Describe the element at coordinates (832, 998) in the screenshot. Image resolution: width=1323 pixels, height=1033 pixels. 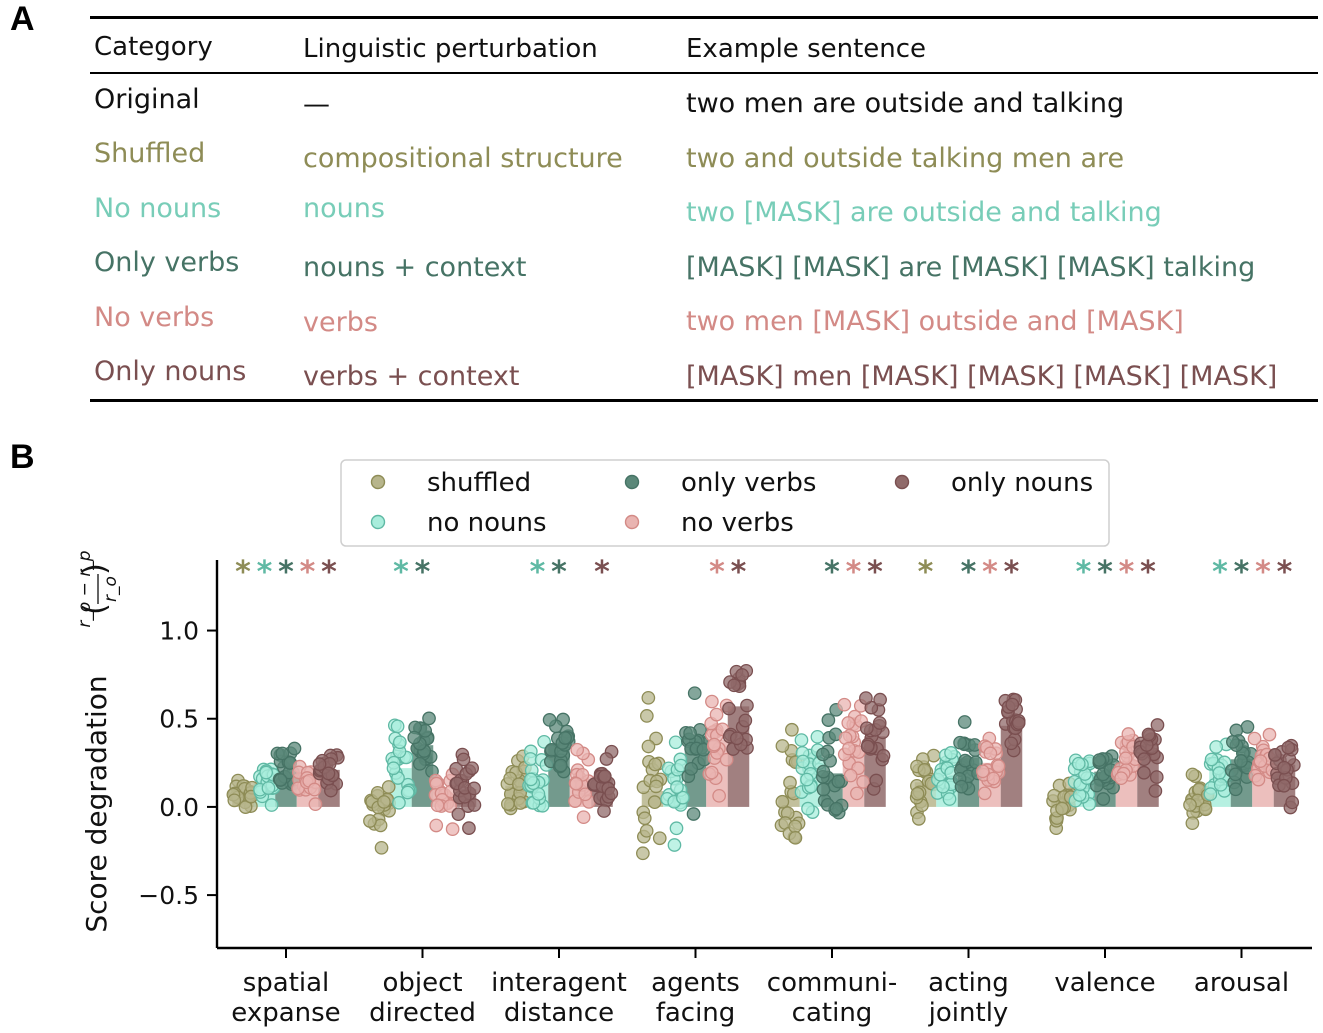
I see `x-tick-label: communi-cating` at that location.